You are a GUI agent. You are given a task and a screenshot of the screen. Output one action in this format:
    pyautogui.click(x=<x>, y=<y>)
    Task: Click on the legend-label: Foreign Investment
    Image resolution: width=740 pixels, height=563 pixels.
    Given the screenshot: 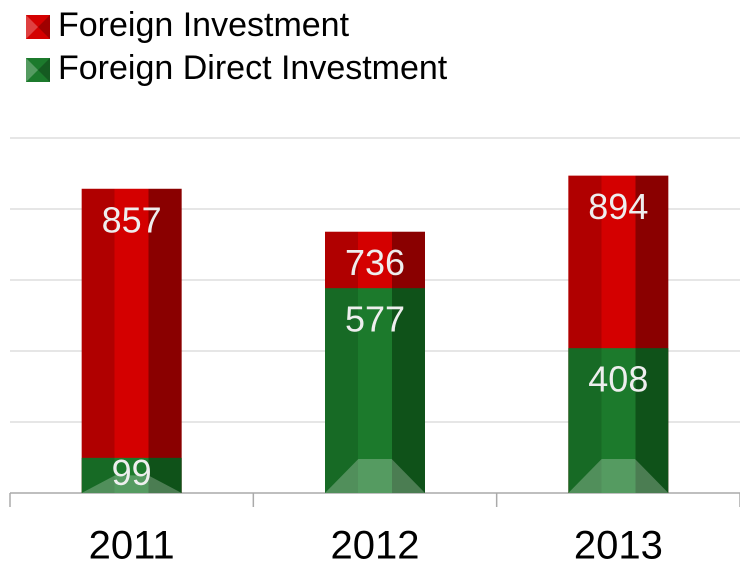 What is the action you would take?
    pyautogui.click(x=204, y=25)
    